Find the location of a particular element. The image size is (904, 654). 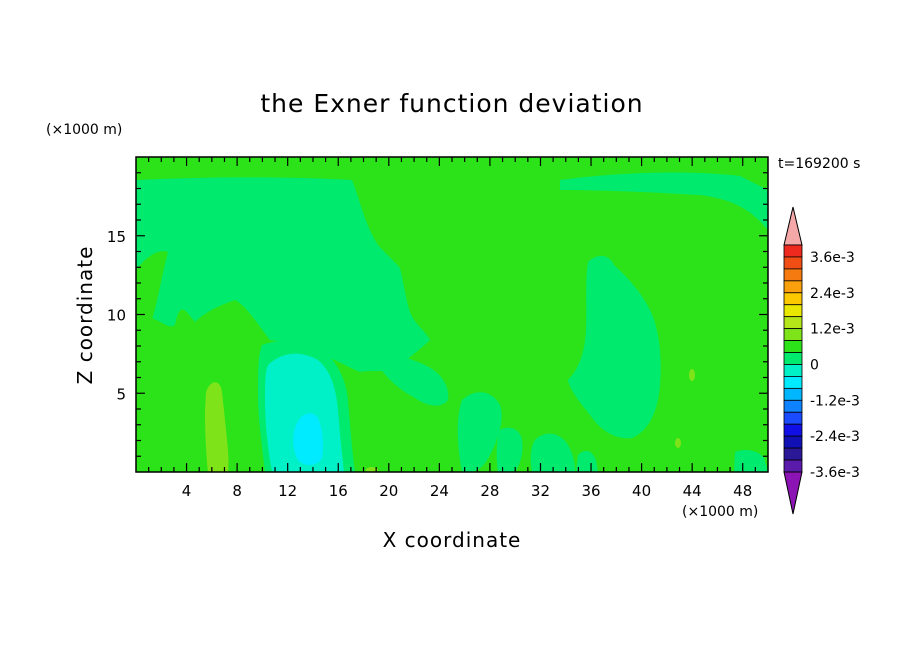

colorbar-label: 2.4e-3 is located at coordinates (832, 294).